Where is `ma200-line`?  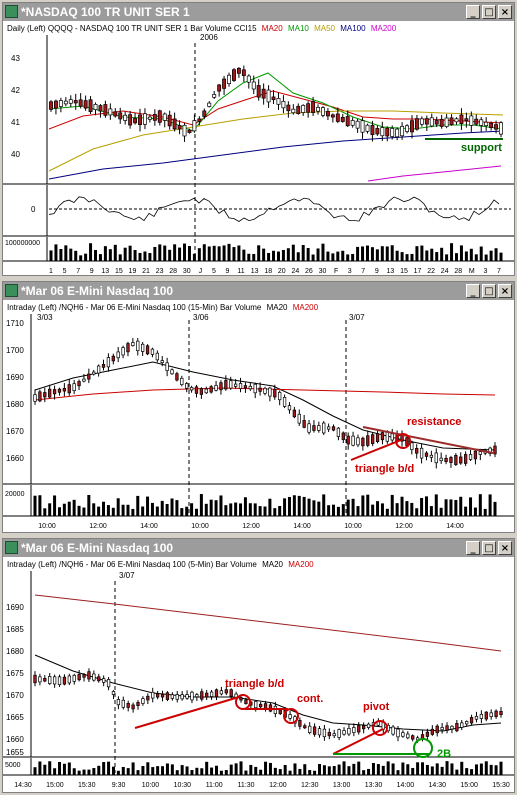
ma200-line is located at coordinates (265, 394).